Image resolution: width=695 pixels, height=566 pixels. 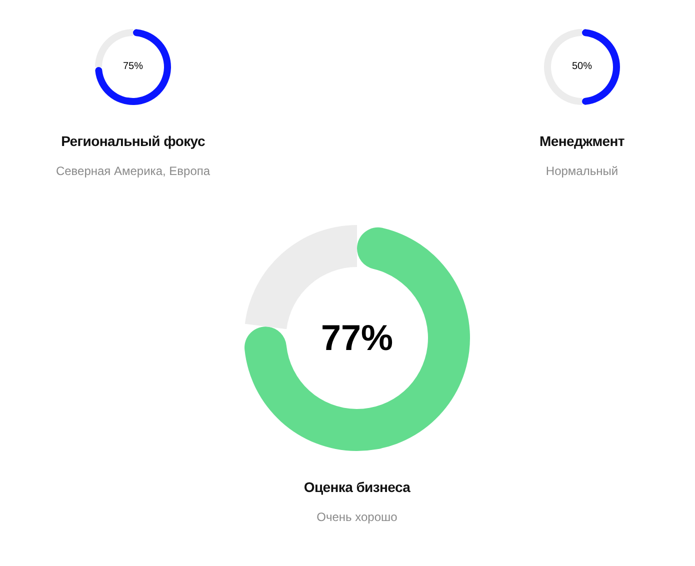 I want to click on data-label: 77%, so click(x=357, y=337).